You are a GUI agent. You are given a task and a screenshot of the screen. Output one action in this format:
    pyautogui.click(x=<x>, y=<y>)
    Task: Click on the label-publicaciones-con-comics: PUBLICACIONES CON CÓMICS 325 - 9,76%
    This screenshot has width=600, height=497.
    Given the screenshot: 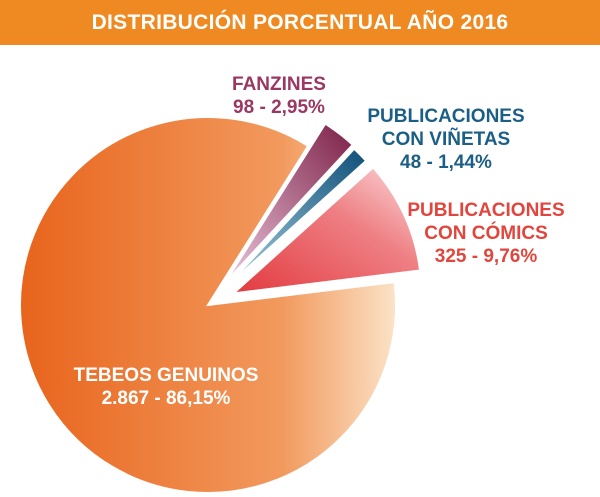 What is the action you would take?
    pyautogui.click(x=486, y=233)
    